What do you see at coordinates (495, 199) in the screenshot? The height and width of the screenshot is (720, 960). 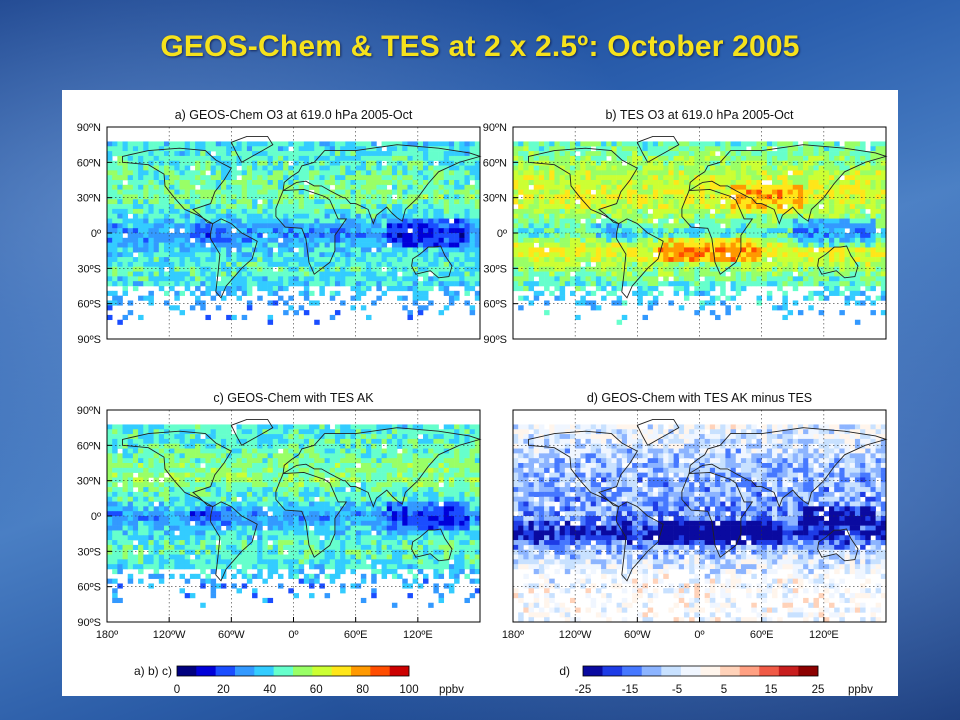 I see `y-tick-label: 30ºN` at bounding box center [495, 199].